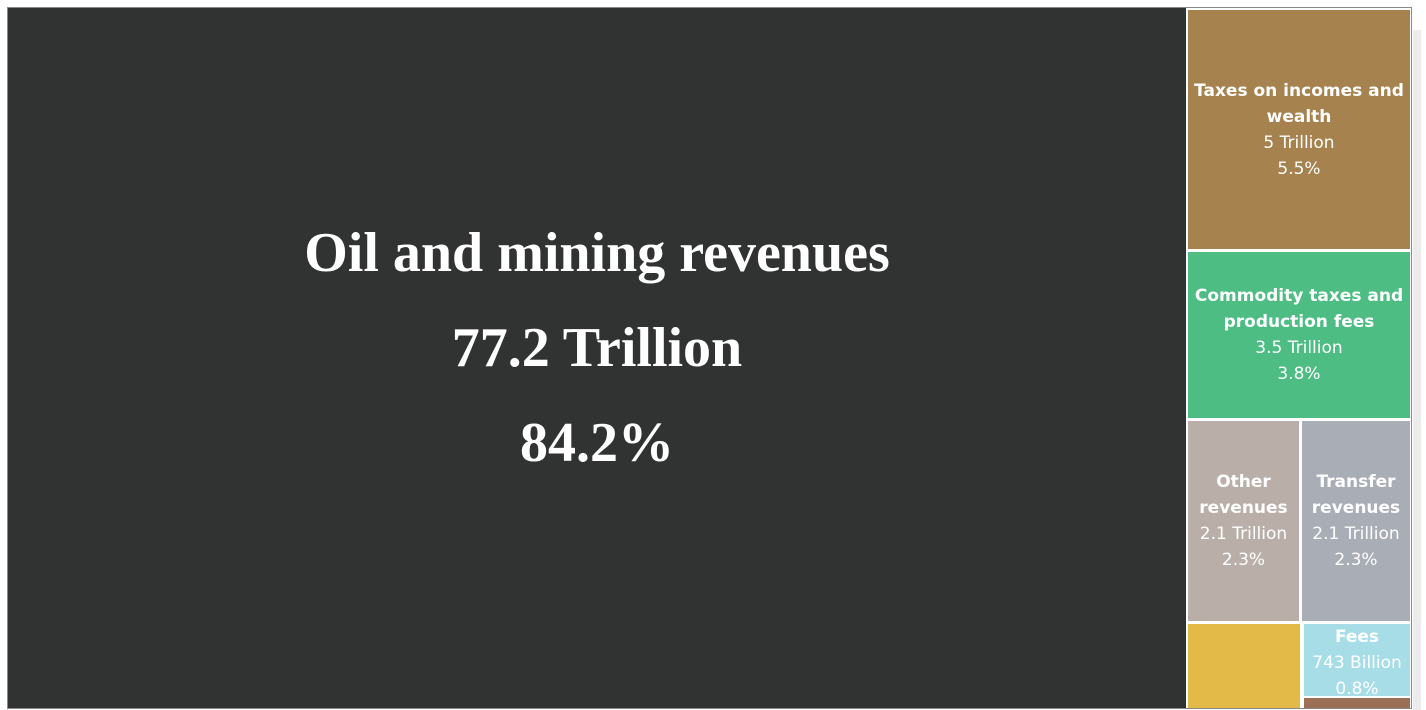 Image resolution: width=1426 pixels, height=710 pixels. I want to click on scroll-strip, so click(1417, 370).